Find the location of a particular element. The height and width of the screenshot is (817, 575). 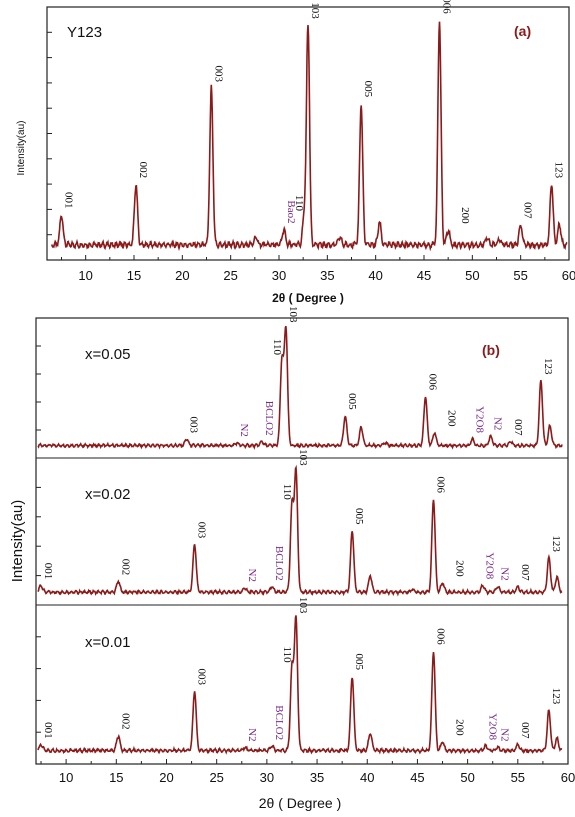

panel-a-peak-label: 007 is located at coordinates (528, 210).